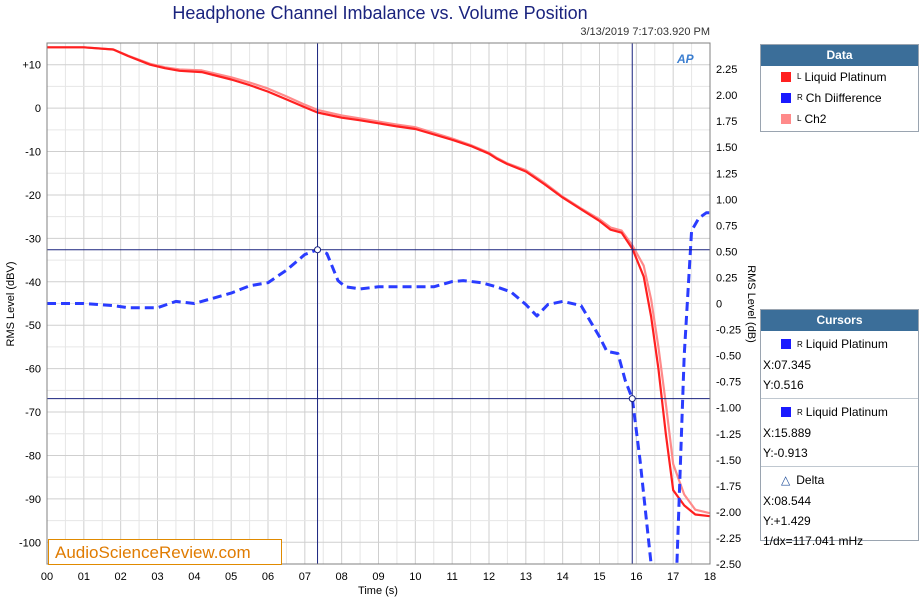 The image size is (922, 600). Describe the element at coordinates (33, 370) in the screenshot. I see `y-tick-label-left: -60` at that location.